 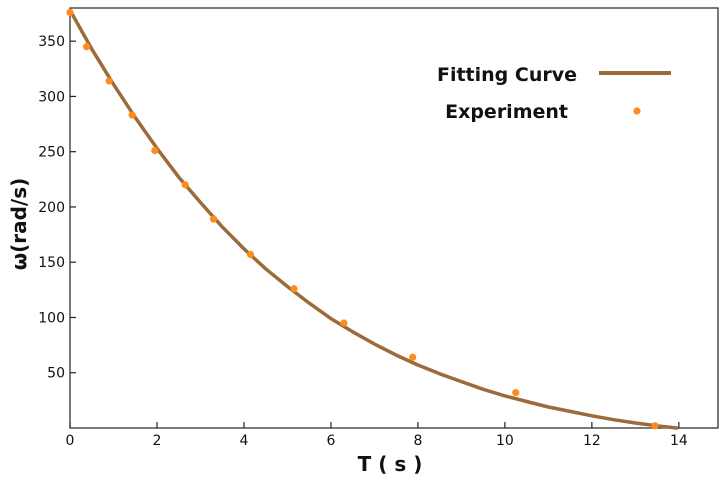 I want to click on legend-label-fitting-curve: Fitting Curve, so click(x=507, y=75).